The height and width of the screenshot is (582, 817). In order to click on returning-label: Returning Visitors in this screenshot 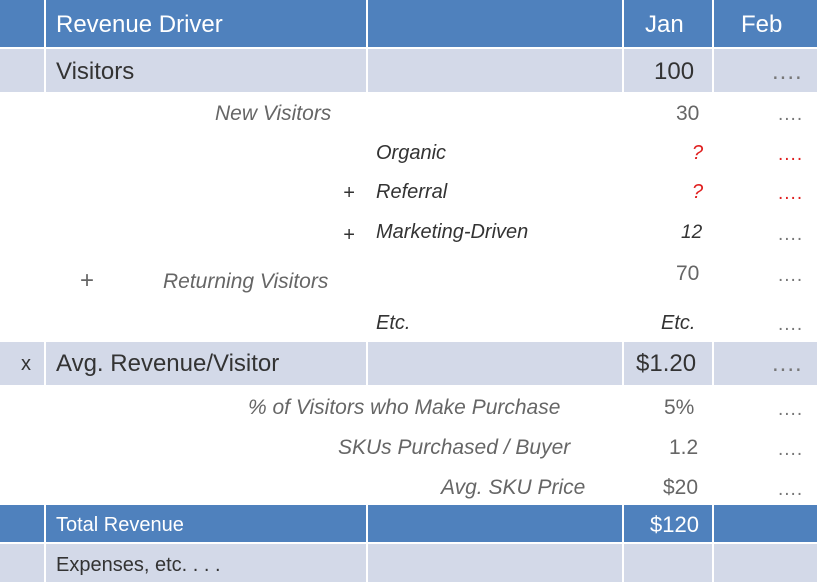, I will do `click(246, 281)`.